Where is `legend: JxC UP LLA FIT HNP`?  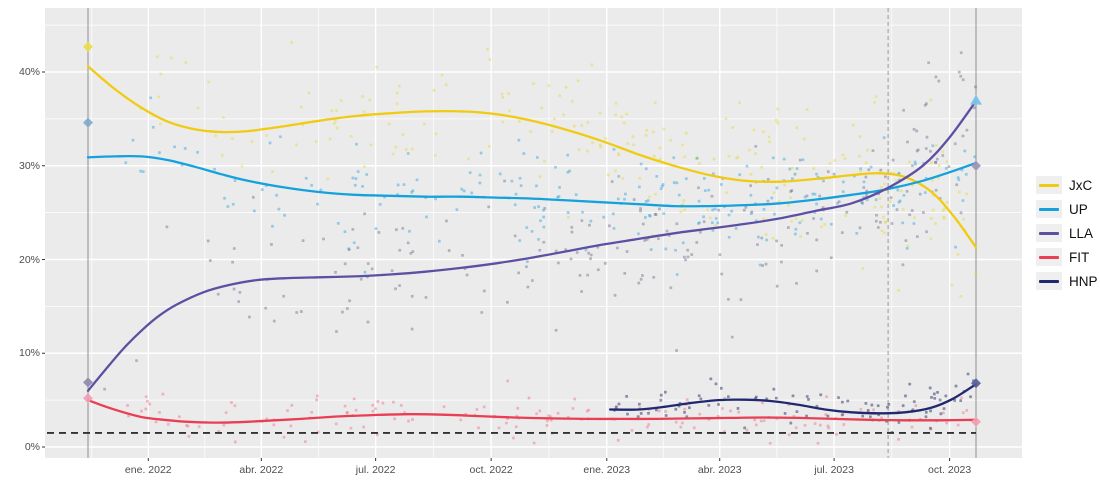 legend: JxC UP LLA FIT HNP is located at coordinates (1067, 233).